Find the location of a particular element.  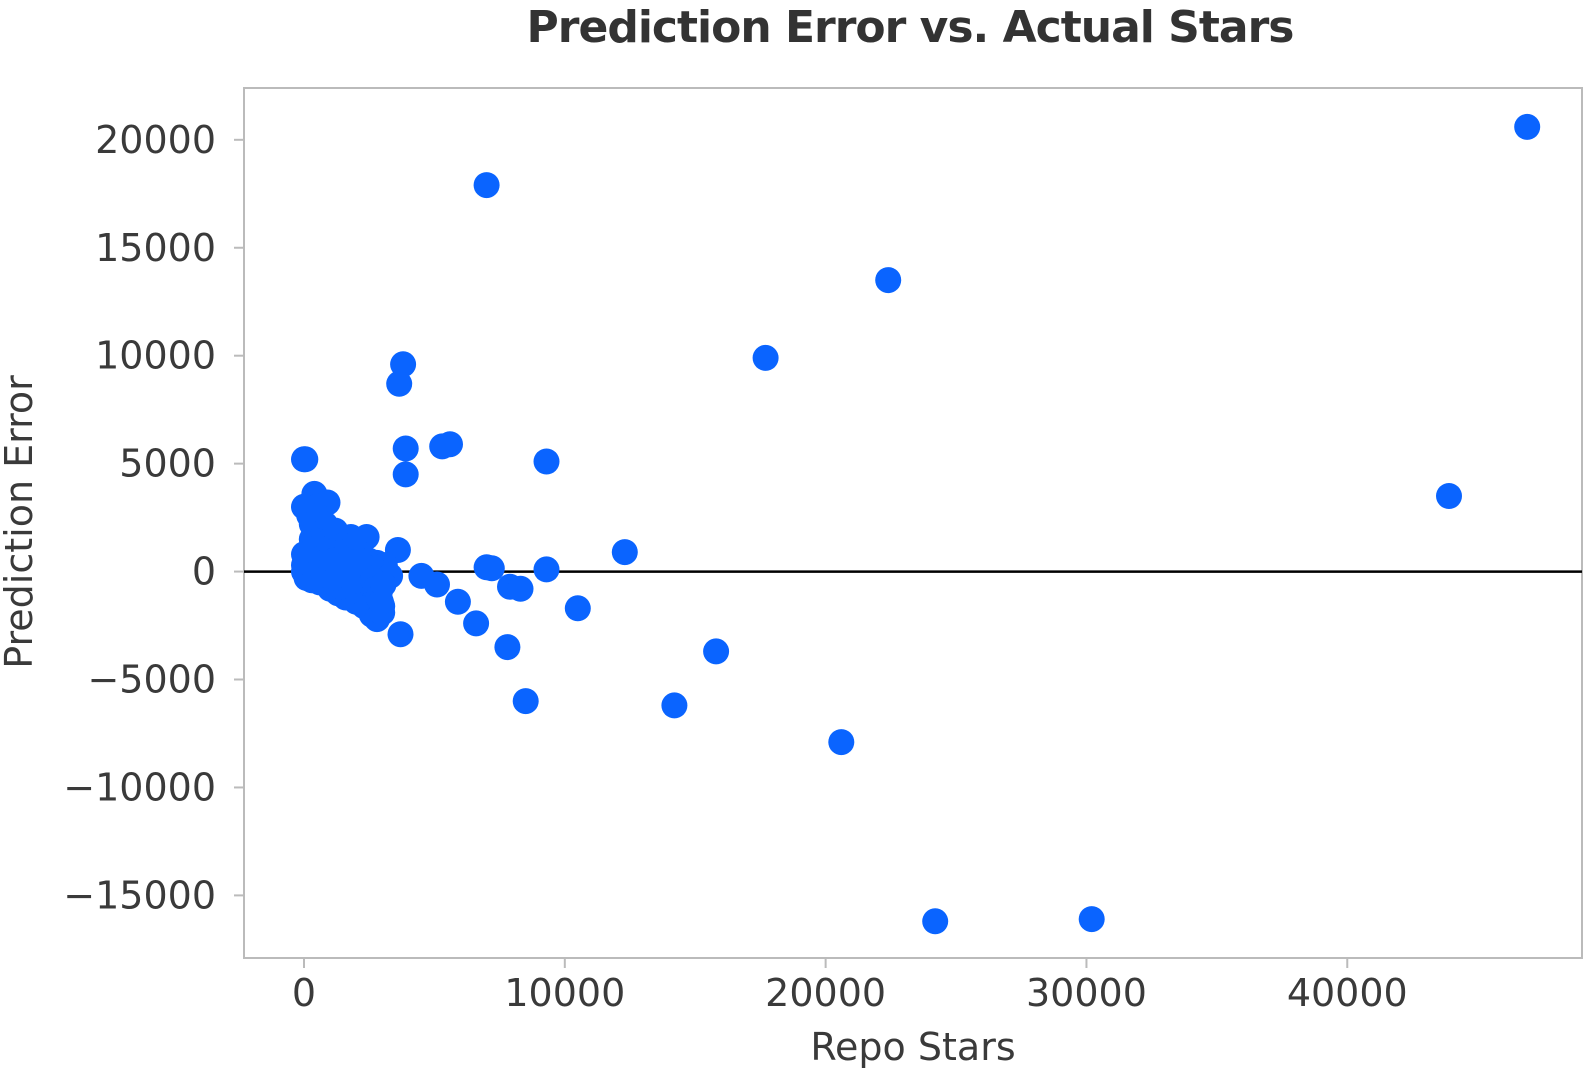

x-axis-label: Repo Stars is located at coordinates (912, 1047).